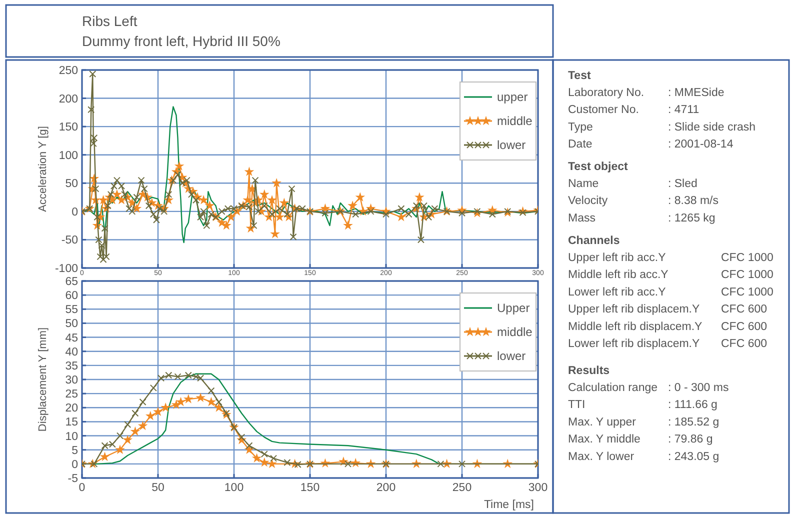 The height and width of the screenshot is (517, 791). Describe the element at coordinates (75, 450) in the screenshot. I see `y-tick-label: 5` at that location.